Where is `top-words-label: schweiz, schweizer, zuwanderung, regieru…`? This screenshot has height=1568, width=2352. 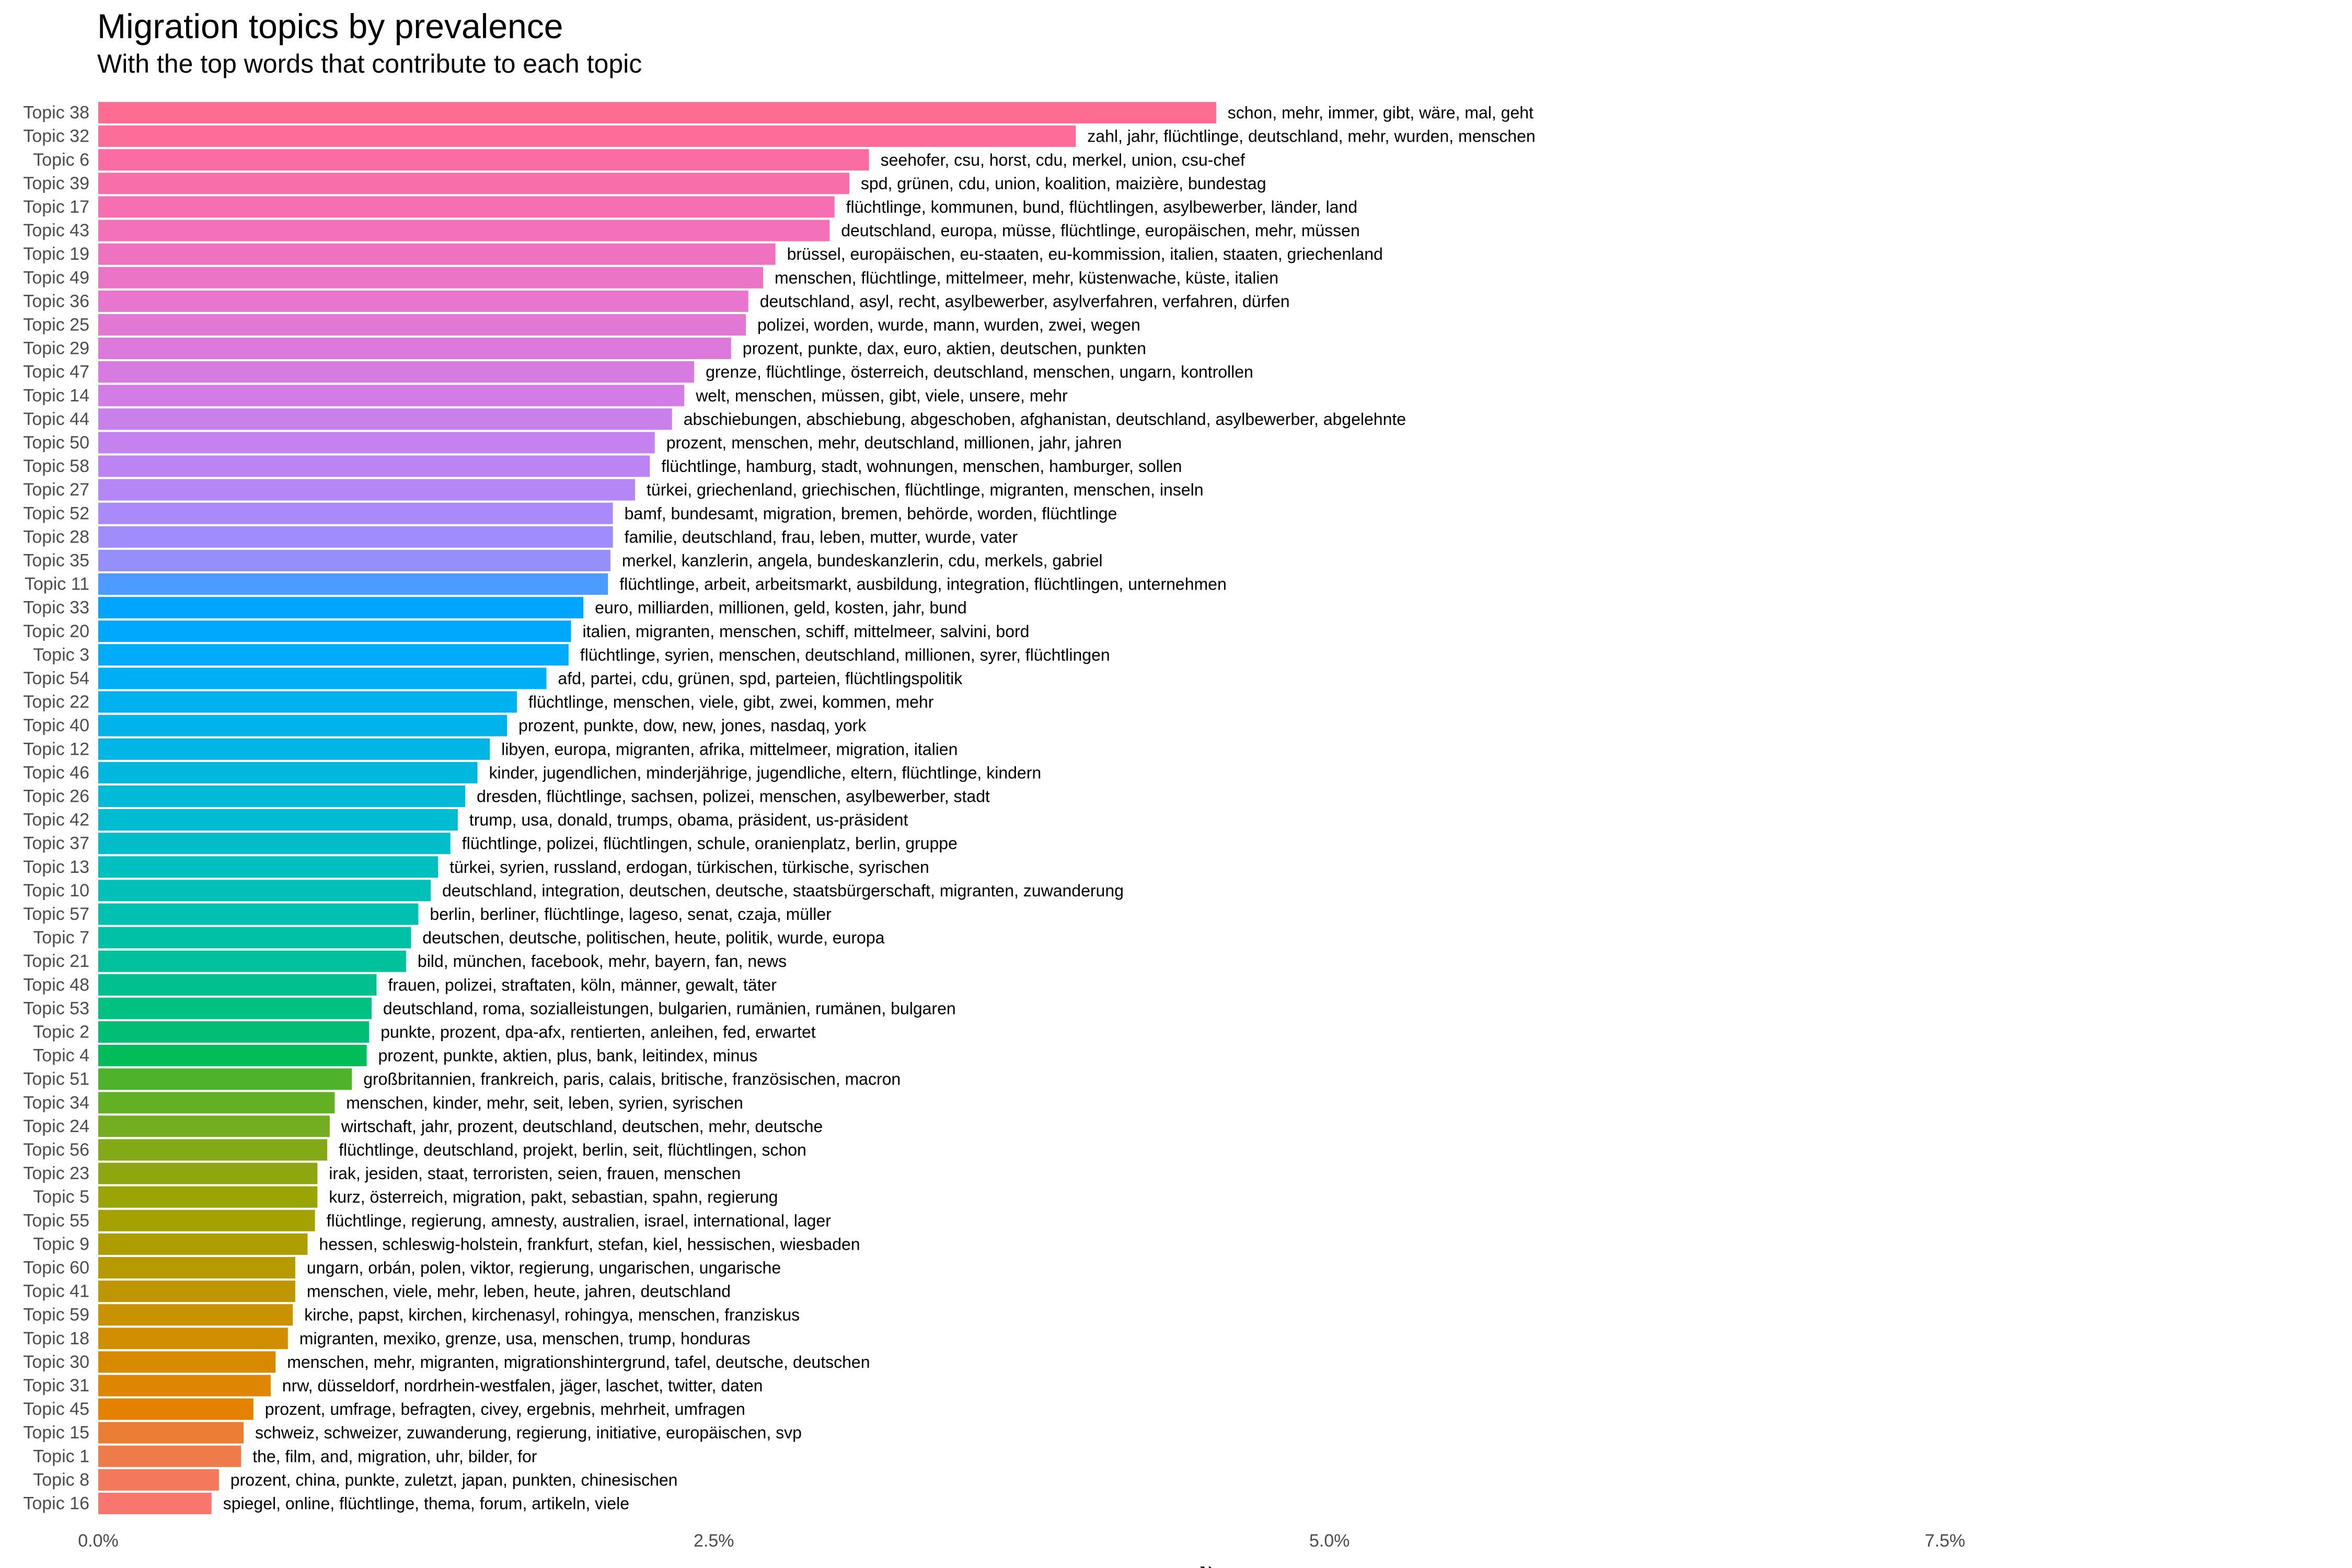
top-words-label: schweiz, schweizer, zuwanderung, regieru… is located at coordinates (528, 1432).